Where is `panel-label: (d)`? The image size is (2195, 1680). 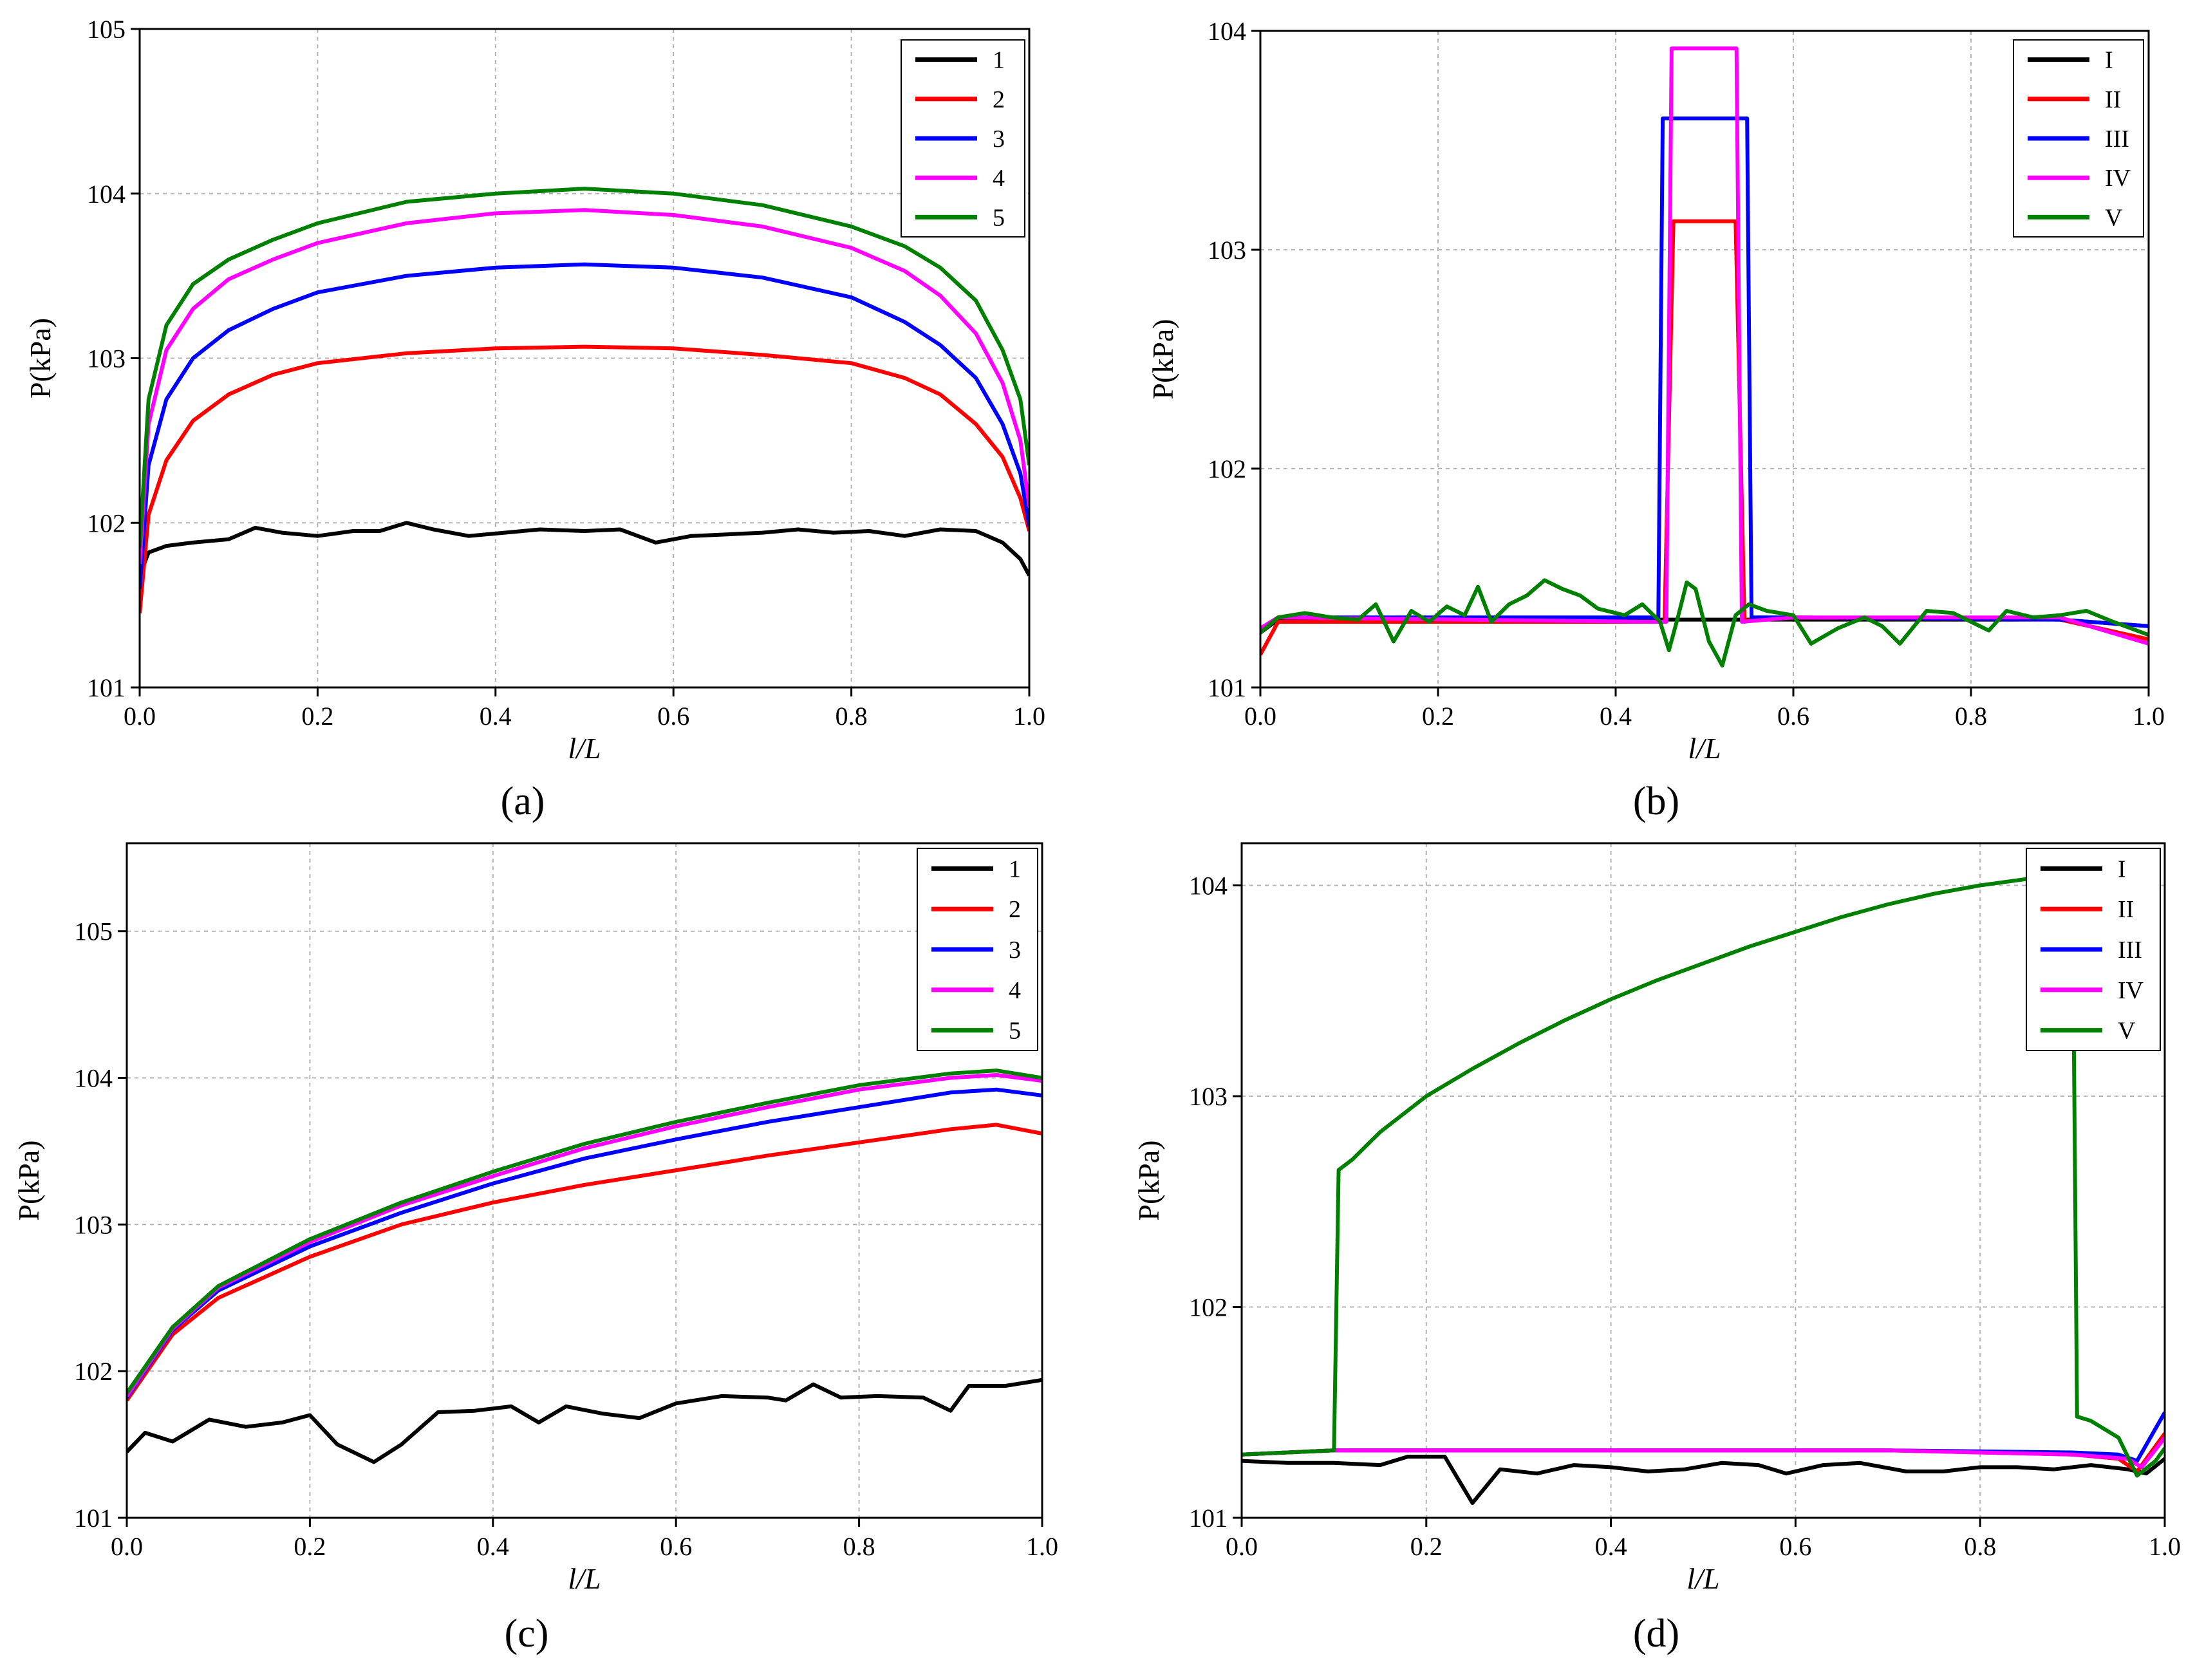 panel-label: (d) is located at coordinates (1656, 1634).